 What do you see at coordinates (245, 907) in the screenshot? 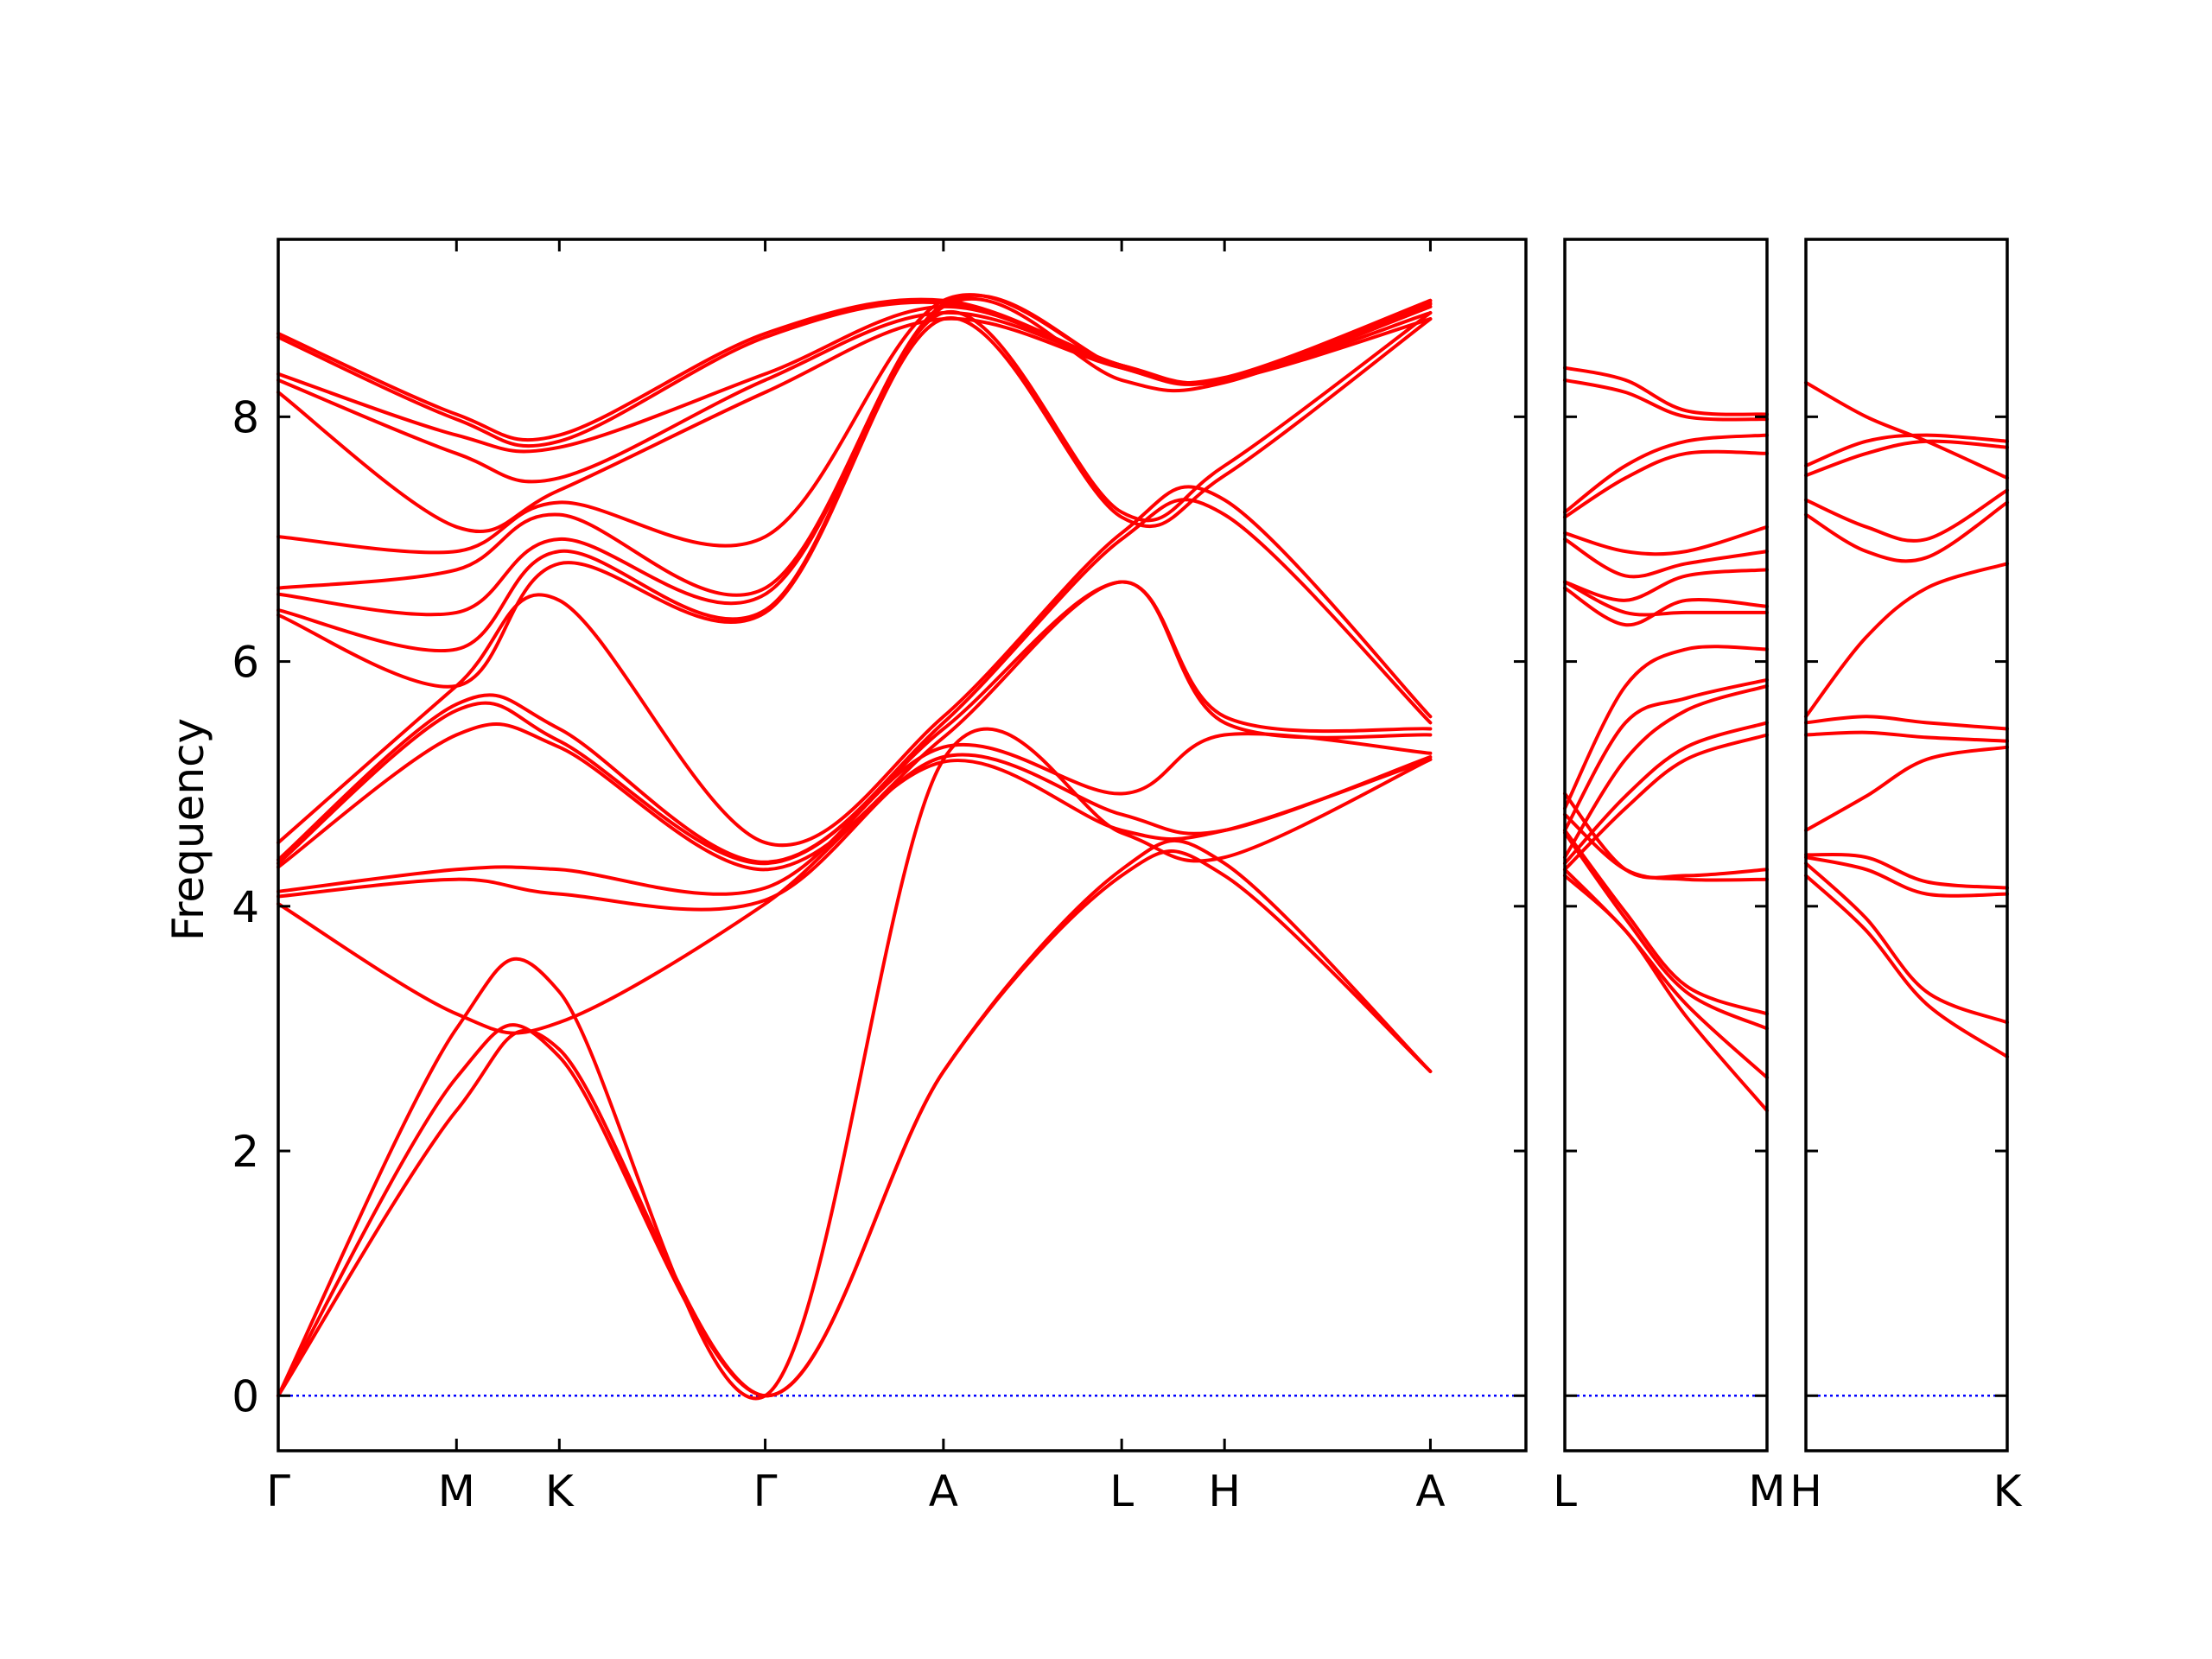
I see `y-tick-label: 4` at bounding box center [245, 907].